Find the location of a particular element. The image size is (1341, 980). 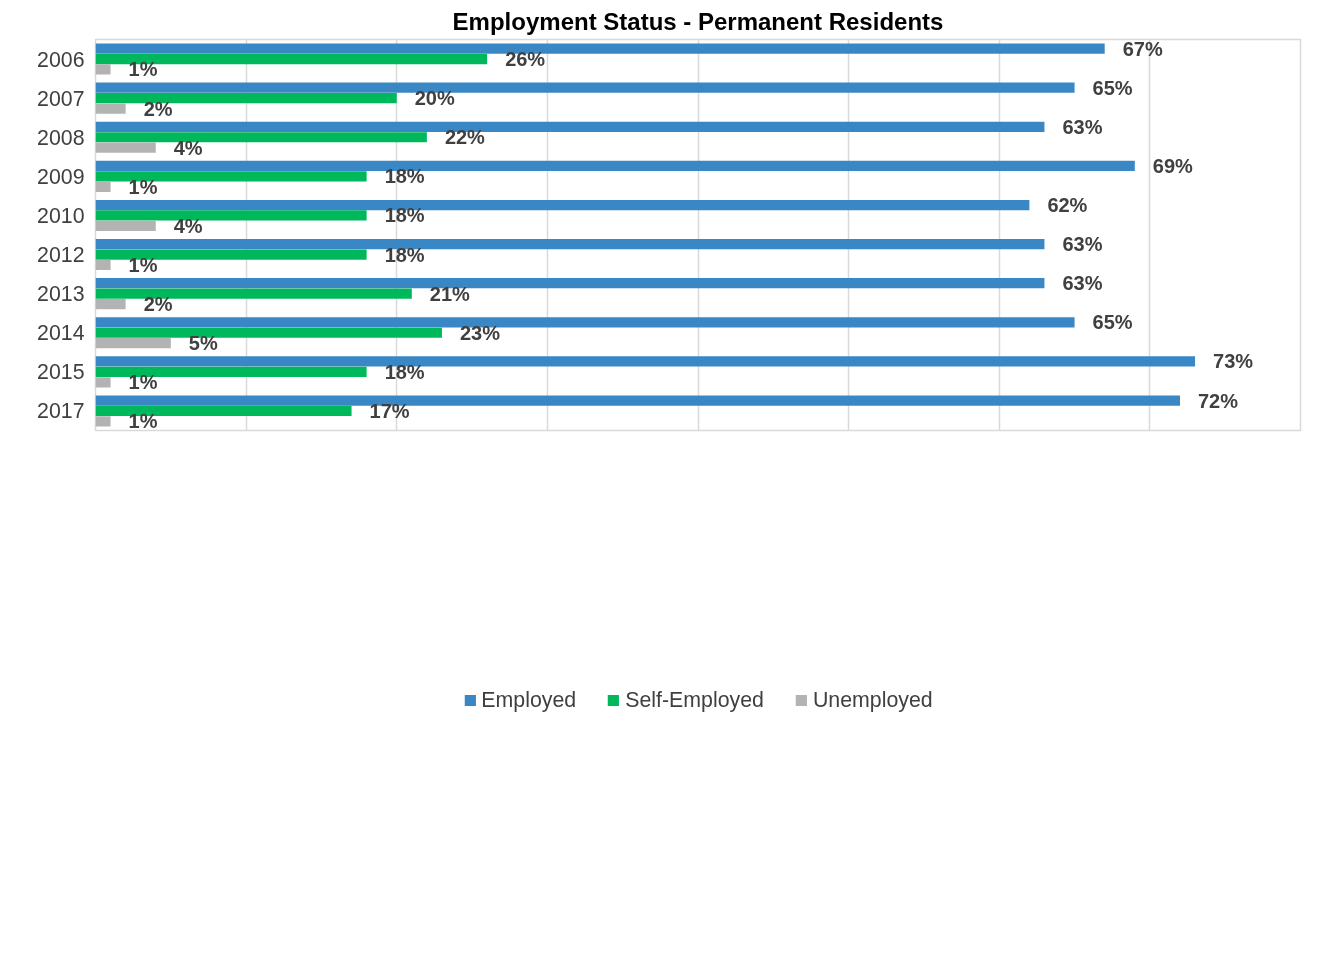

y-tick-label: 2012 is located at coordinates (61, 255).